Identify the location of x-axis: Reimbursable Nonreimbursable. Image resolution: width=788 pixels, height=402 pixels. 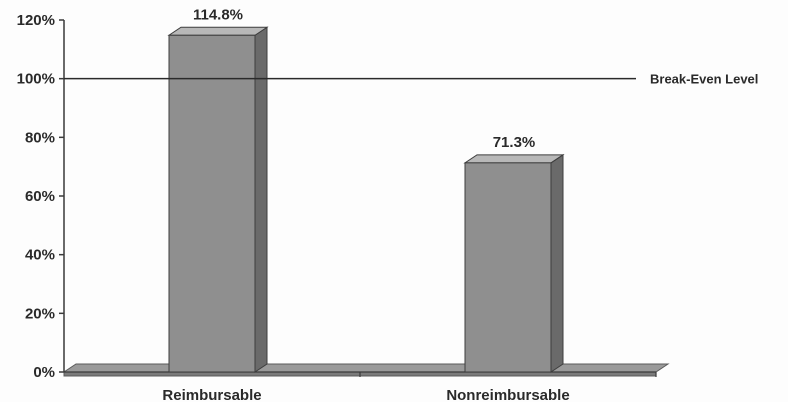
(360, 386).